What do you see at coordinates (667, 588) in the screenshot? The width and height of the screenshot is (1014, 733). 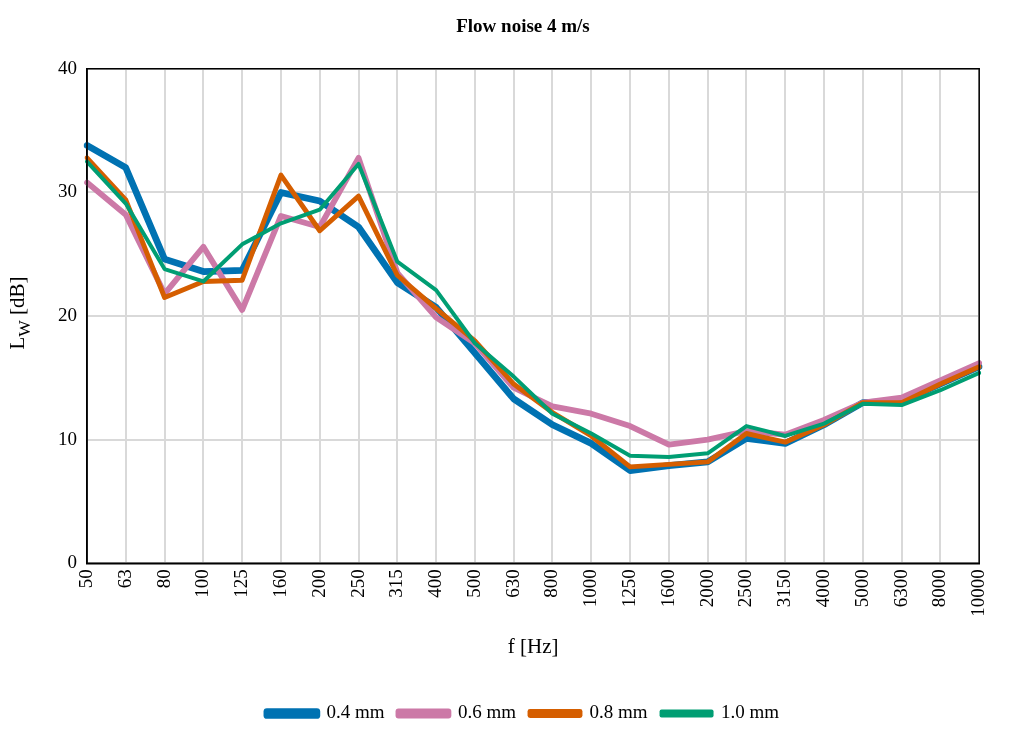 I see `x-tick-label: 1600` at bounding box center [667, 588].